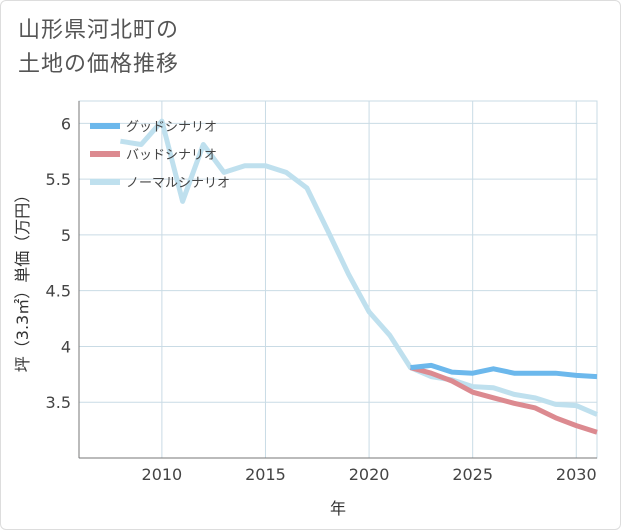  Describe the element at coordinates (66, 235) in the screenshot. I see `y-tick-label: 5` at that location.